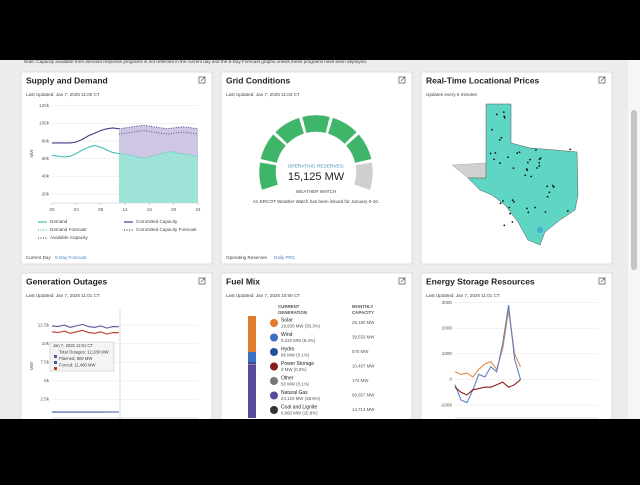 The height and width of the screenshot is (485, 640). Describe the element at coordinates (174, 209) in the screenshot. I see `x-tick-label: 20` at that location.